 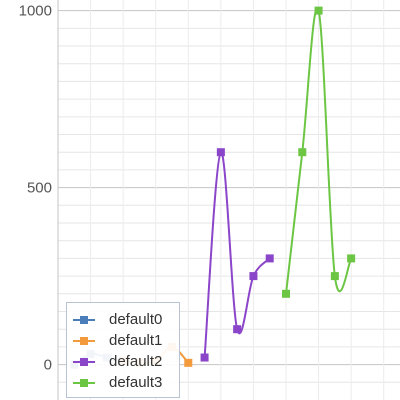 I want to click on y-axis-ticks: 0 500 1000, so click(x=35, y=188).